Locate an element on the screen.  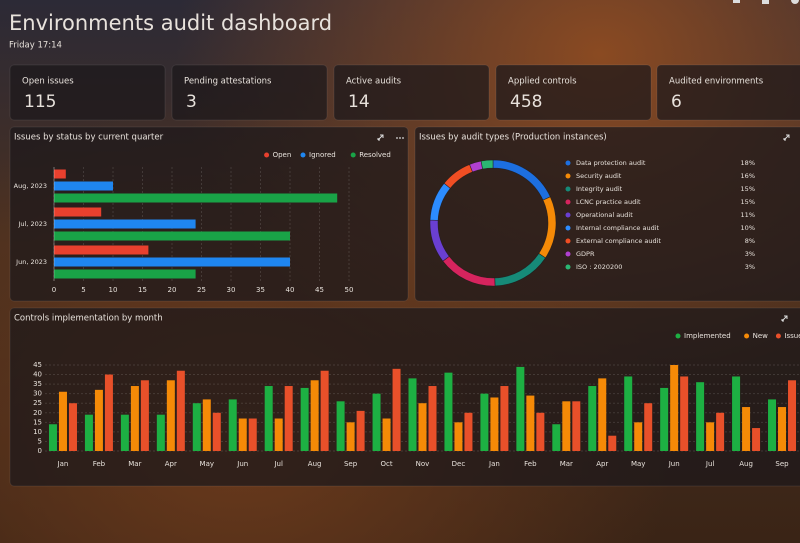
value-label: 15% is located at coordinates (748, 202).